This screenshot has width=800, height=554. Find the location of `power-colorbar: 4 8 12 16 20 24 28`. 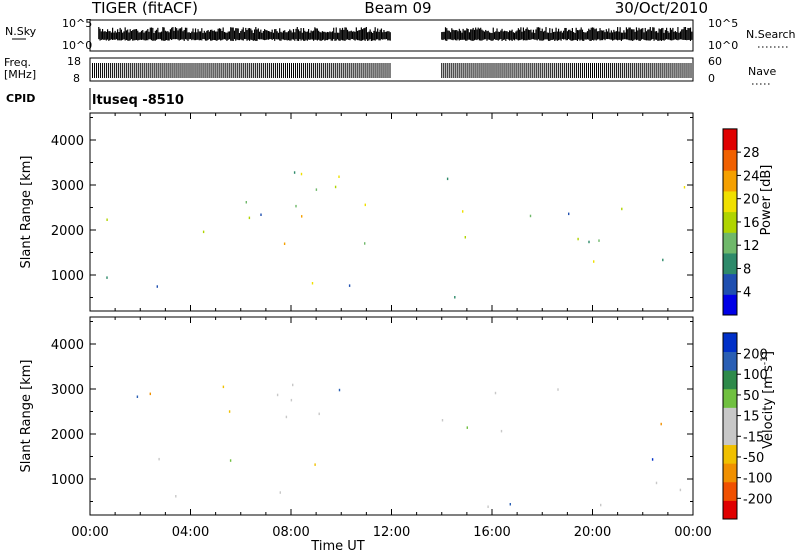

power-colorbar: 4 8 12 16 20 24 28 is located at coordinates (741, 222).